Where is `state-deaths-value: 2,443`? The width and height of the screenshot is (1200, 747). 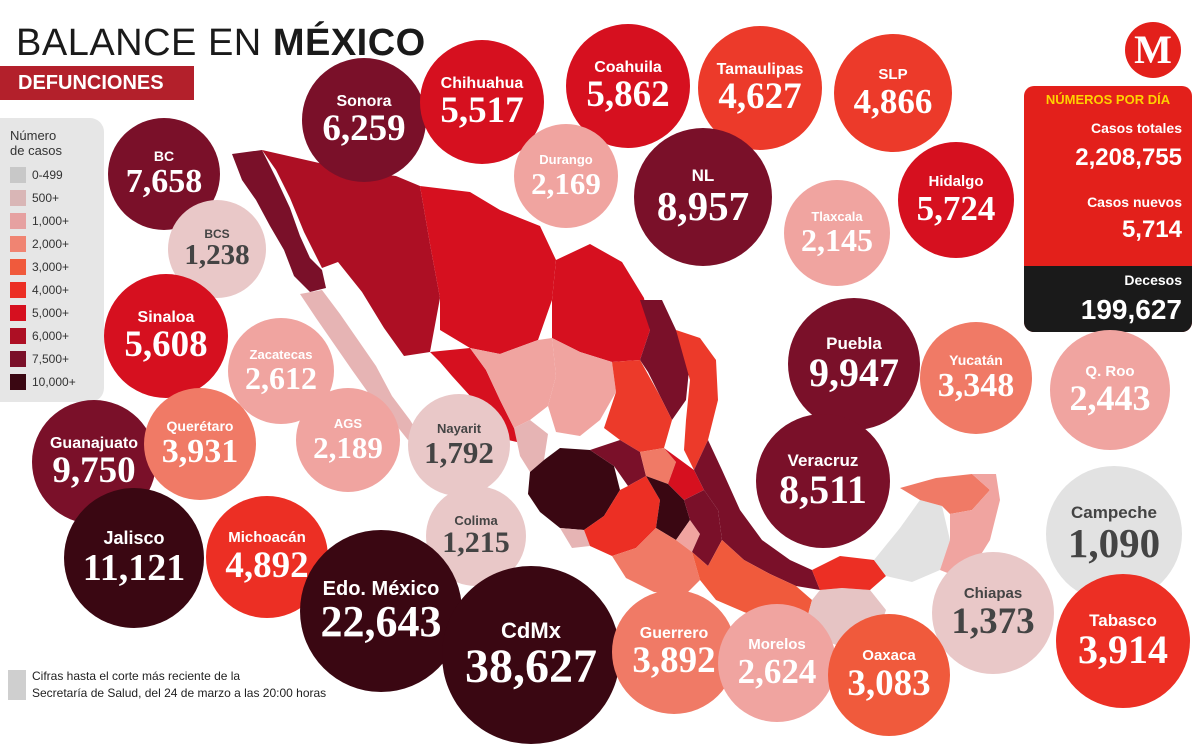
state-deaths-value: 2,443 is located at coordinates (1110, 398).